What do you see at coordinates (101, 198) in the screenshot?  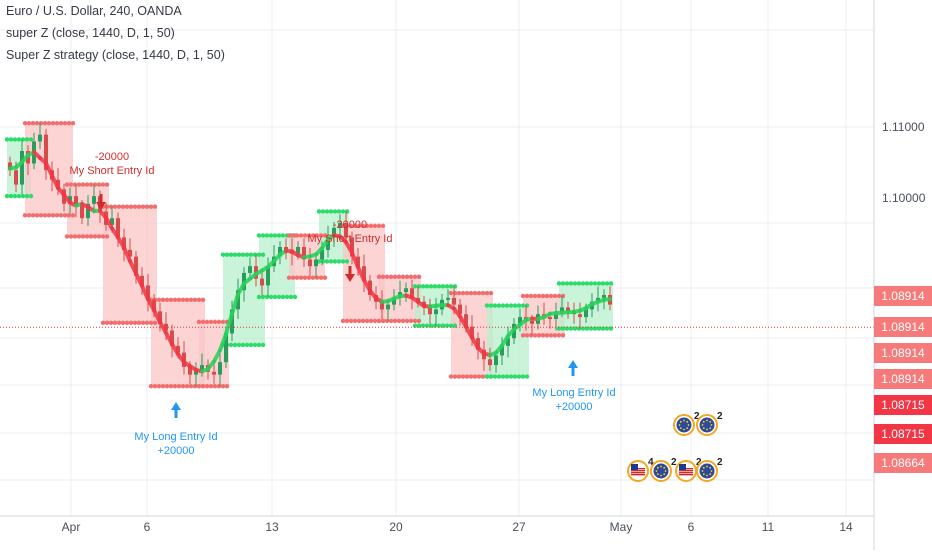 I see `short-signal-shaft` at bounding box center [101, 198].